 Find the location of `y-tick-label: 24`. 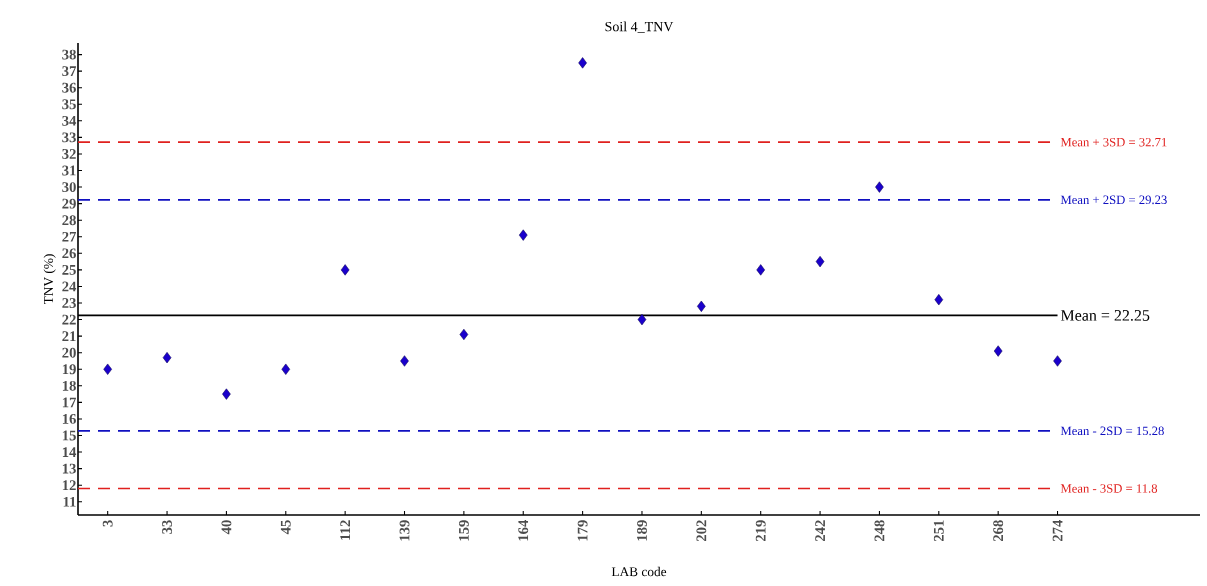

y-tick-label: 24 is located at coordinates (69, 286).